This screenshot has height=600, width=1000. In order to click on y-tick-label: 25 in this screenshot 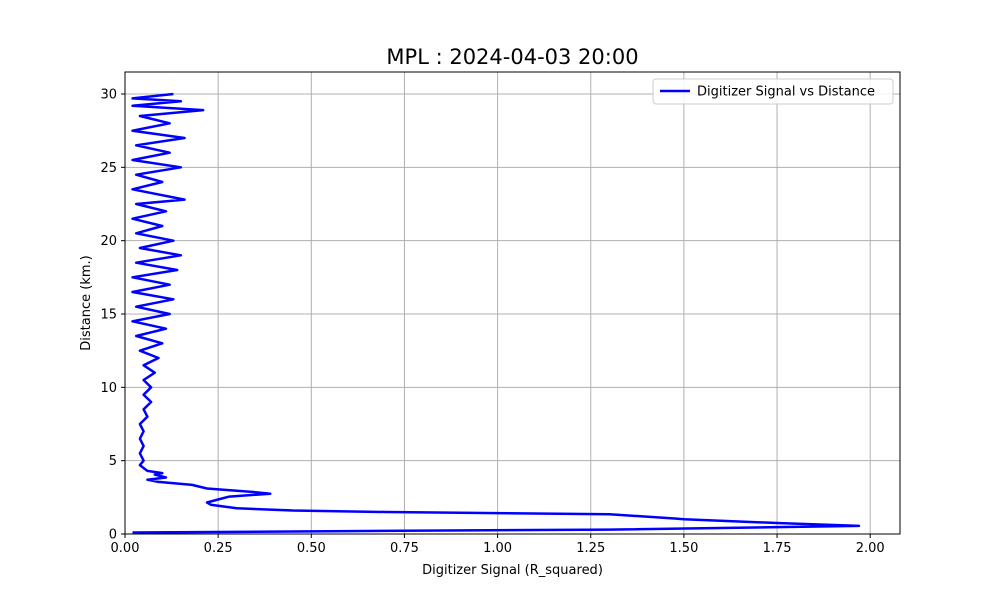, I will do `click(108, 168)`.